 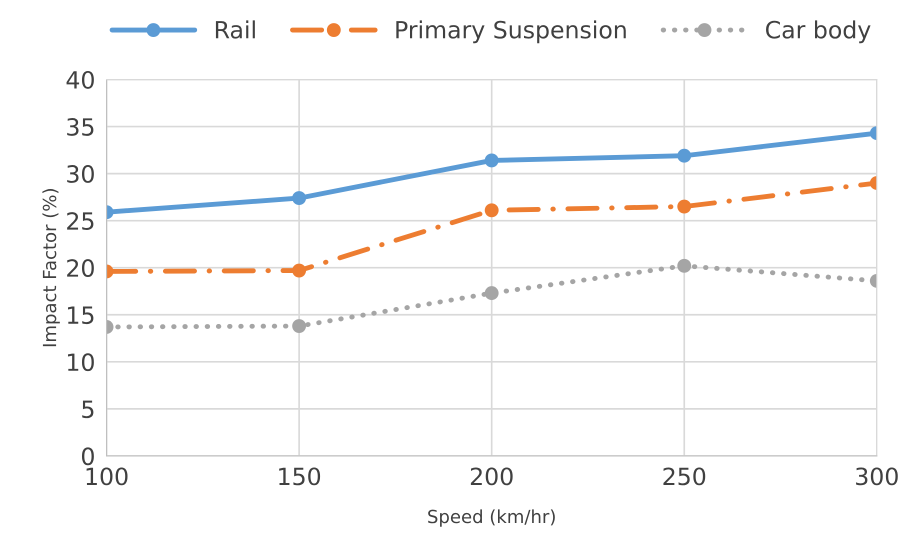 What do you see at coordinates (877, 476) in the screenshot?
I see `x-tick-label: 300` at bounding box center [877, 476].